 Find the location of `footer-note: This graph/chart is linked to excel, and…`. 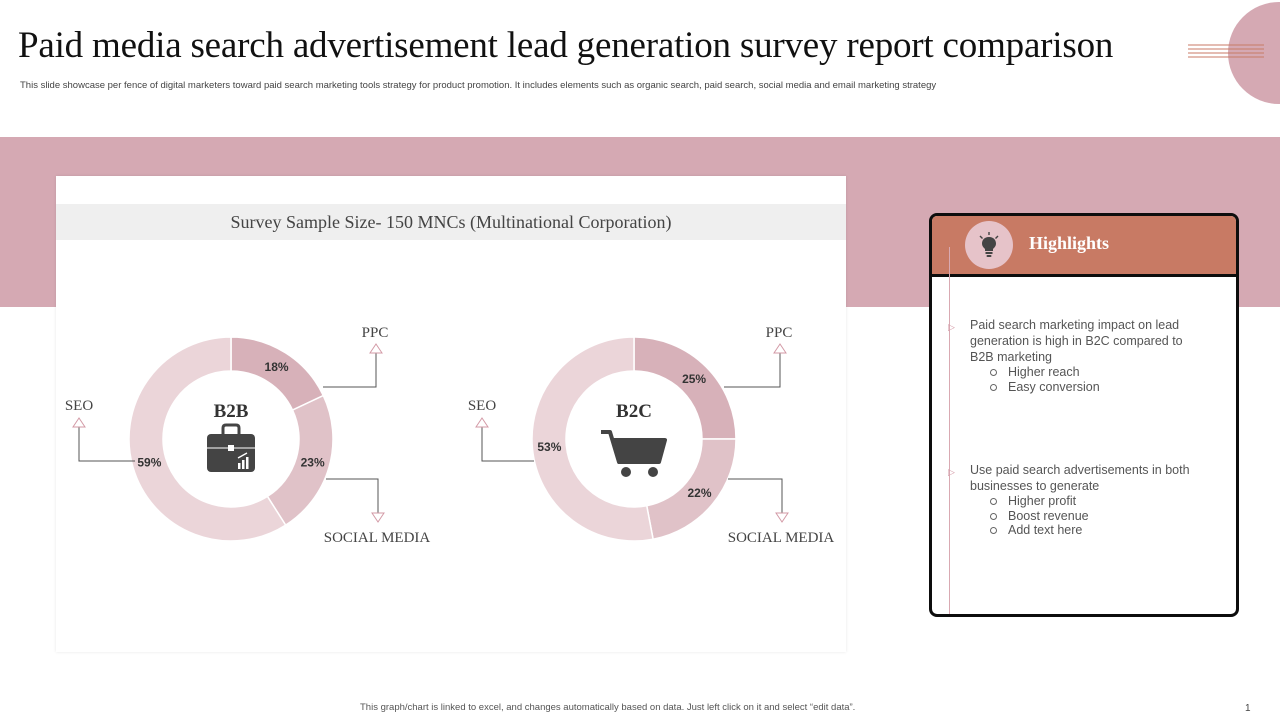

footer-note: This graph/chart is linked to excel, and… is located at coordinates (608, 707).